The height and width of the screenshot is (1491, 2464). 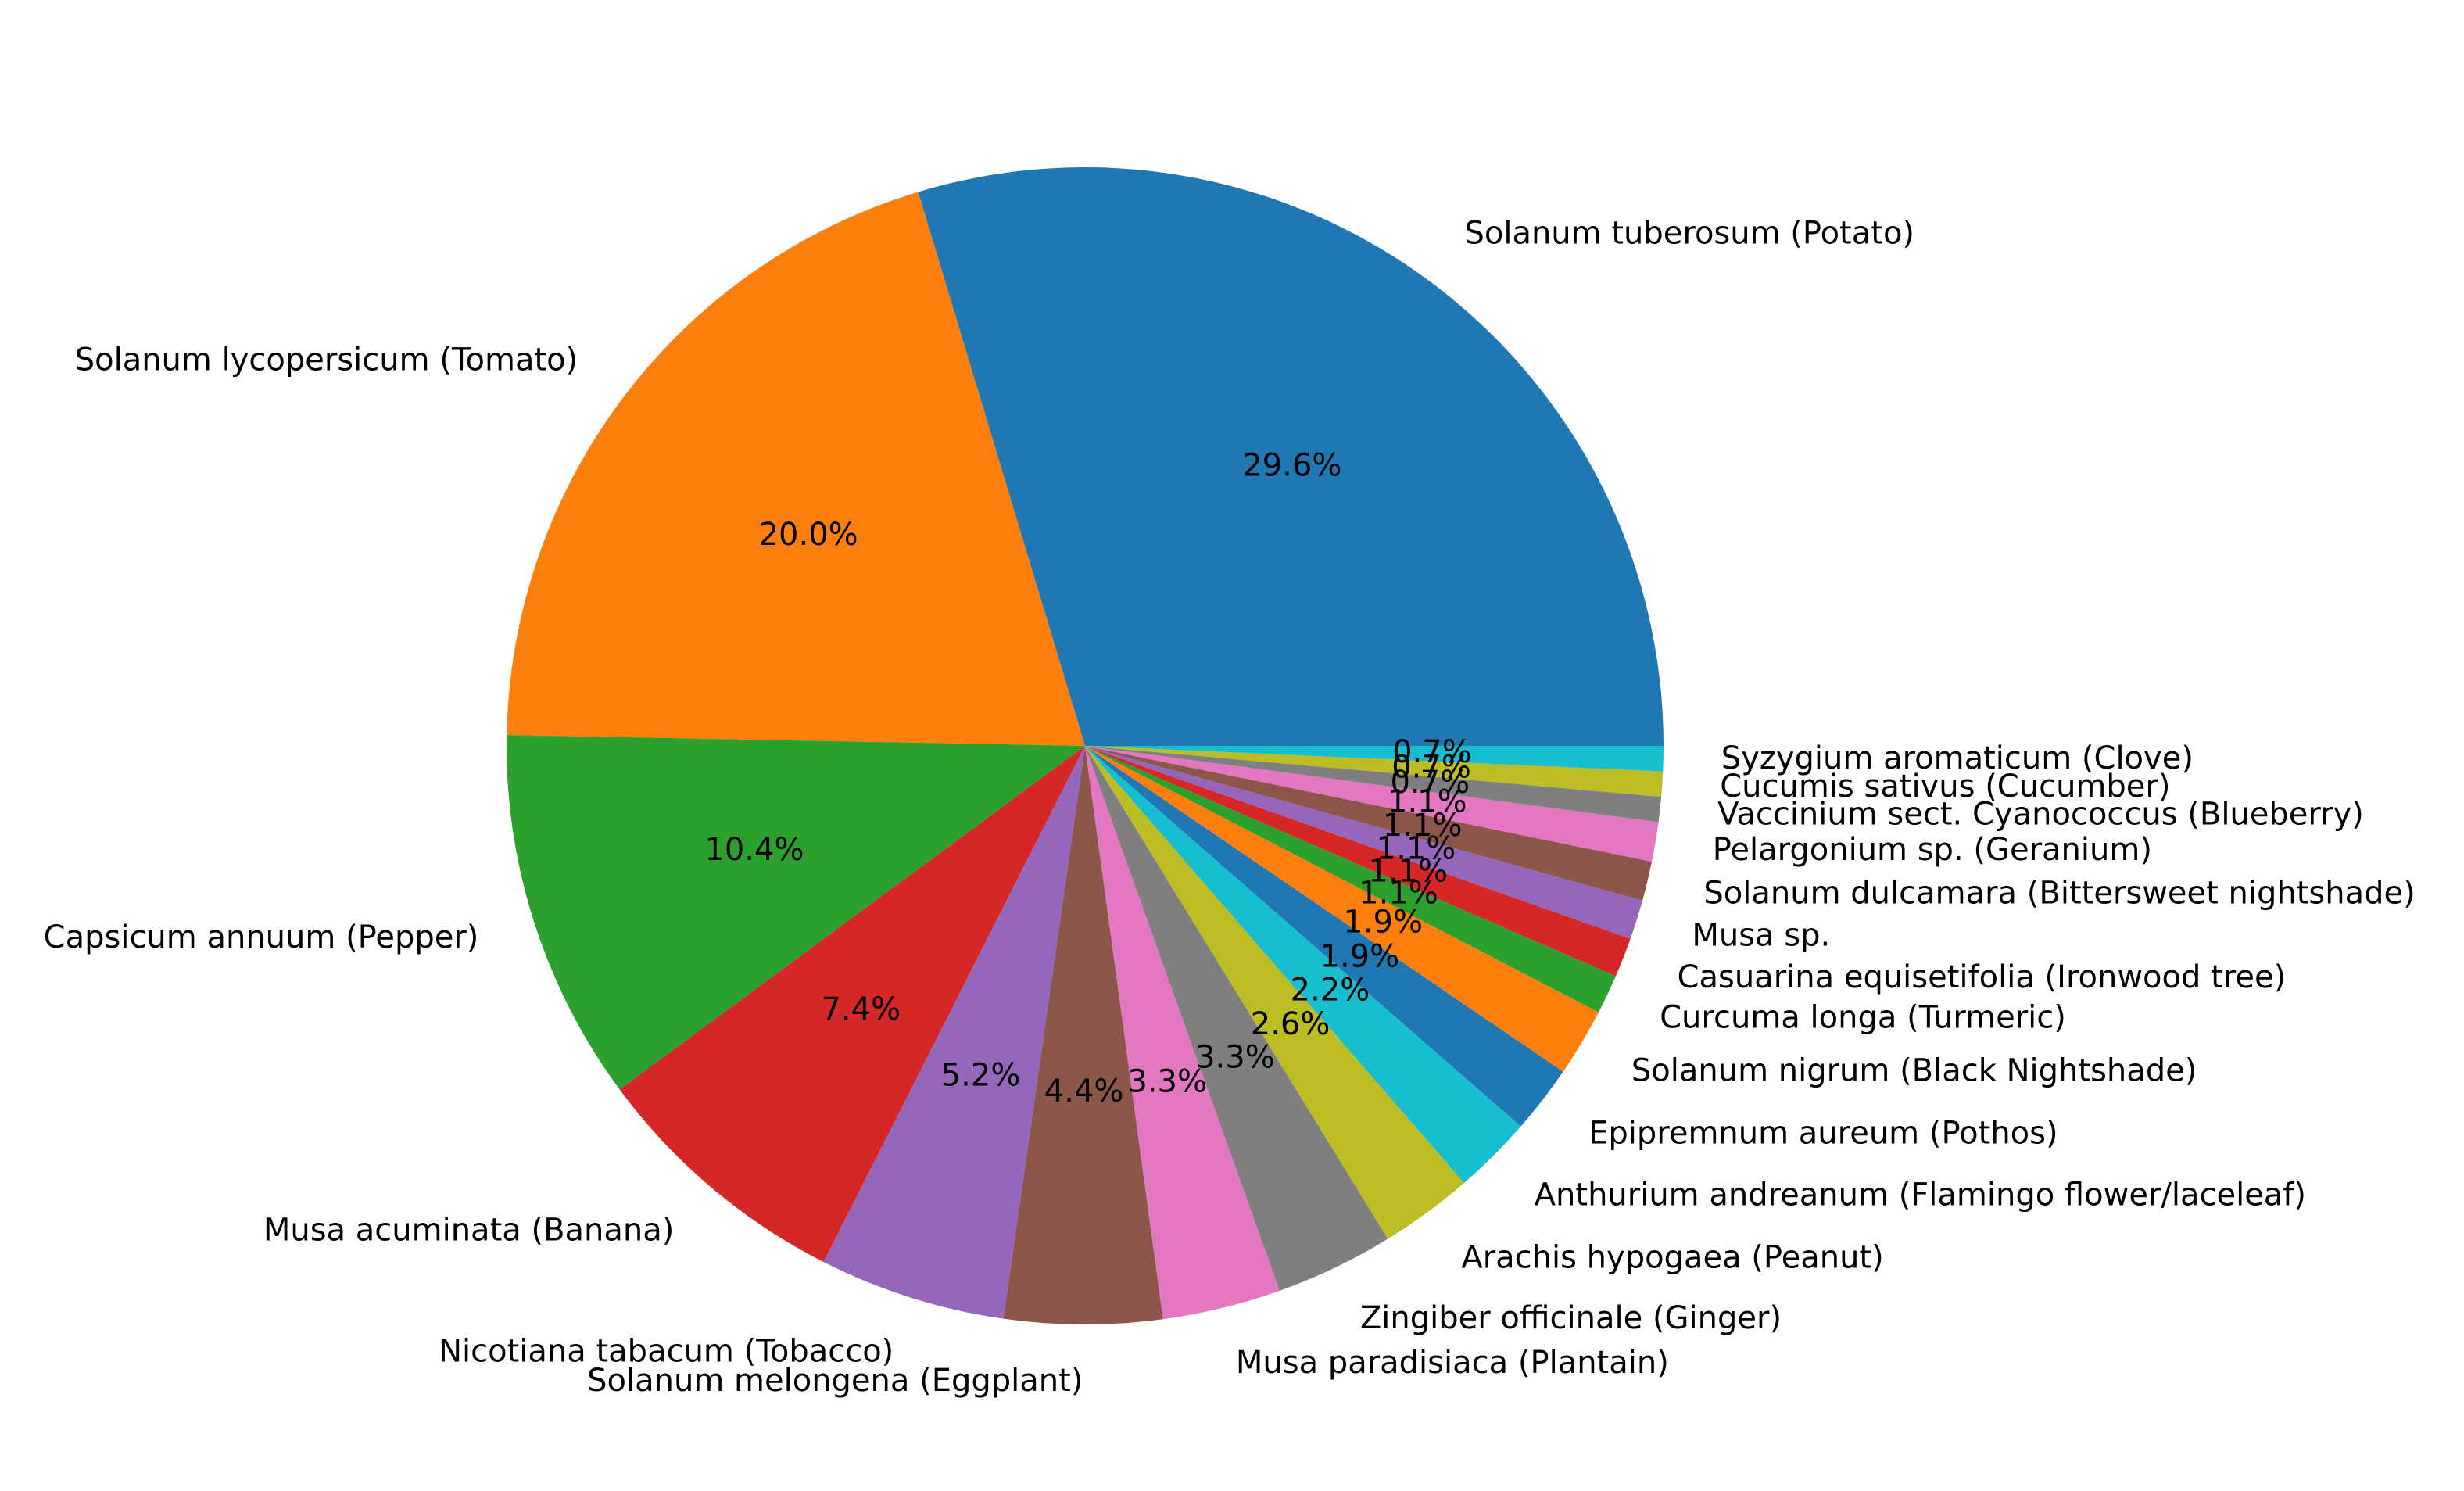 I want to click on slice-label-capsicum-annuum-pepper: Capsicum annuum (Pepper), so click(x=261, y=937).